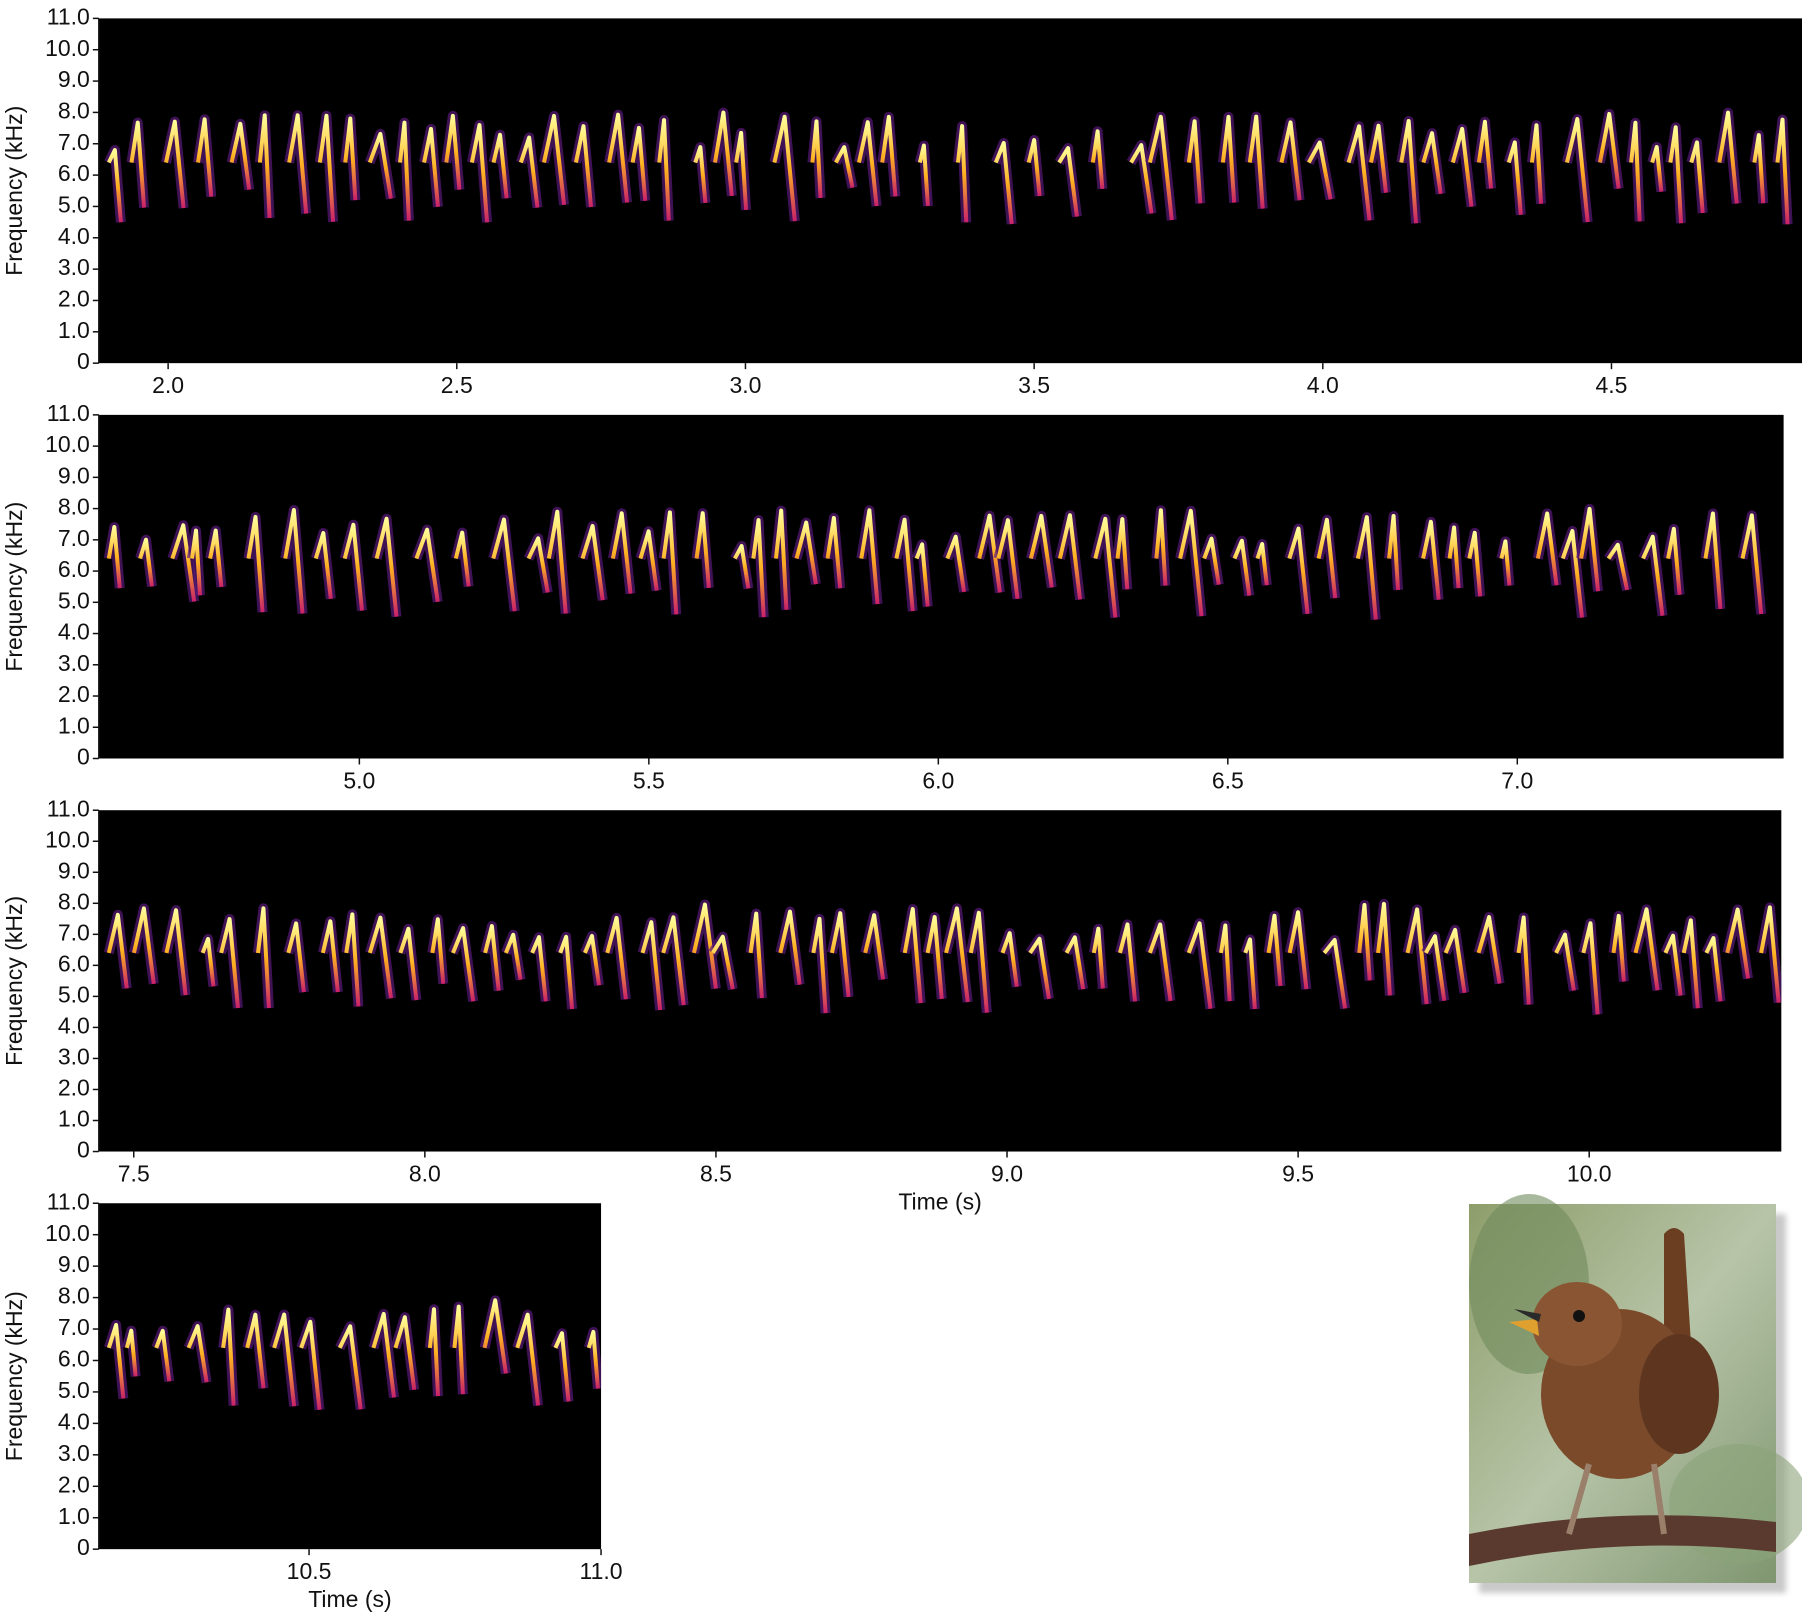  Describe the element at coordinates (939, 1202) in the screenshot. I see `x-axis-label: Time (s)` at that location.